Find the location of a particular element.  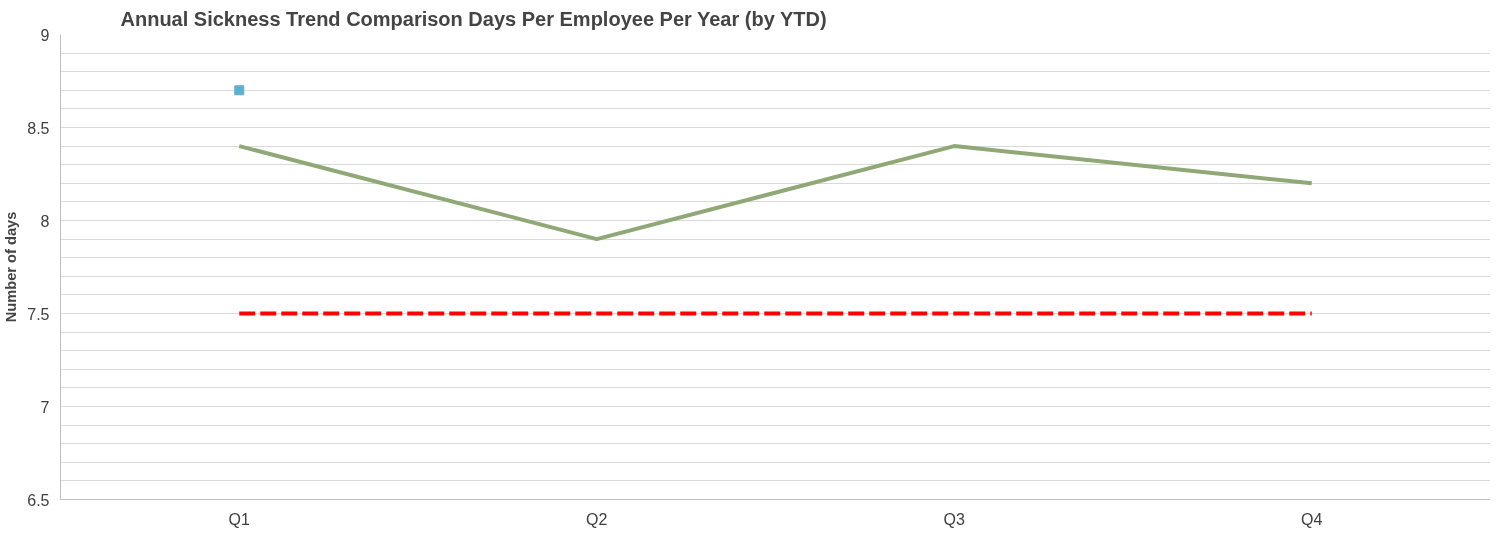

x-tick-label: Q3 is located at coordinates (954, 519).